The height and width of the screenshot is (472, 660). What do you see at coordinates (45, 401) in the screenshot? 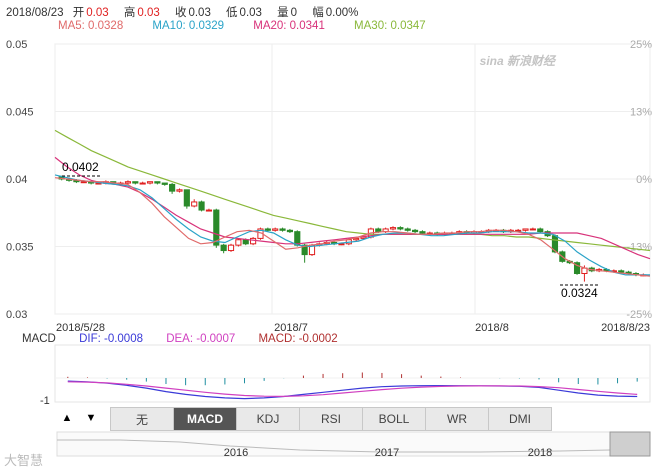
I see `macd-y-tick: -1` at bounding box center [45, 401].